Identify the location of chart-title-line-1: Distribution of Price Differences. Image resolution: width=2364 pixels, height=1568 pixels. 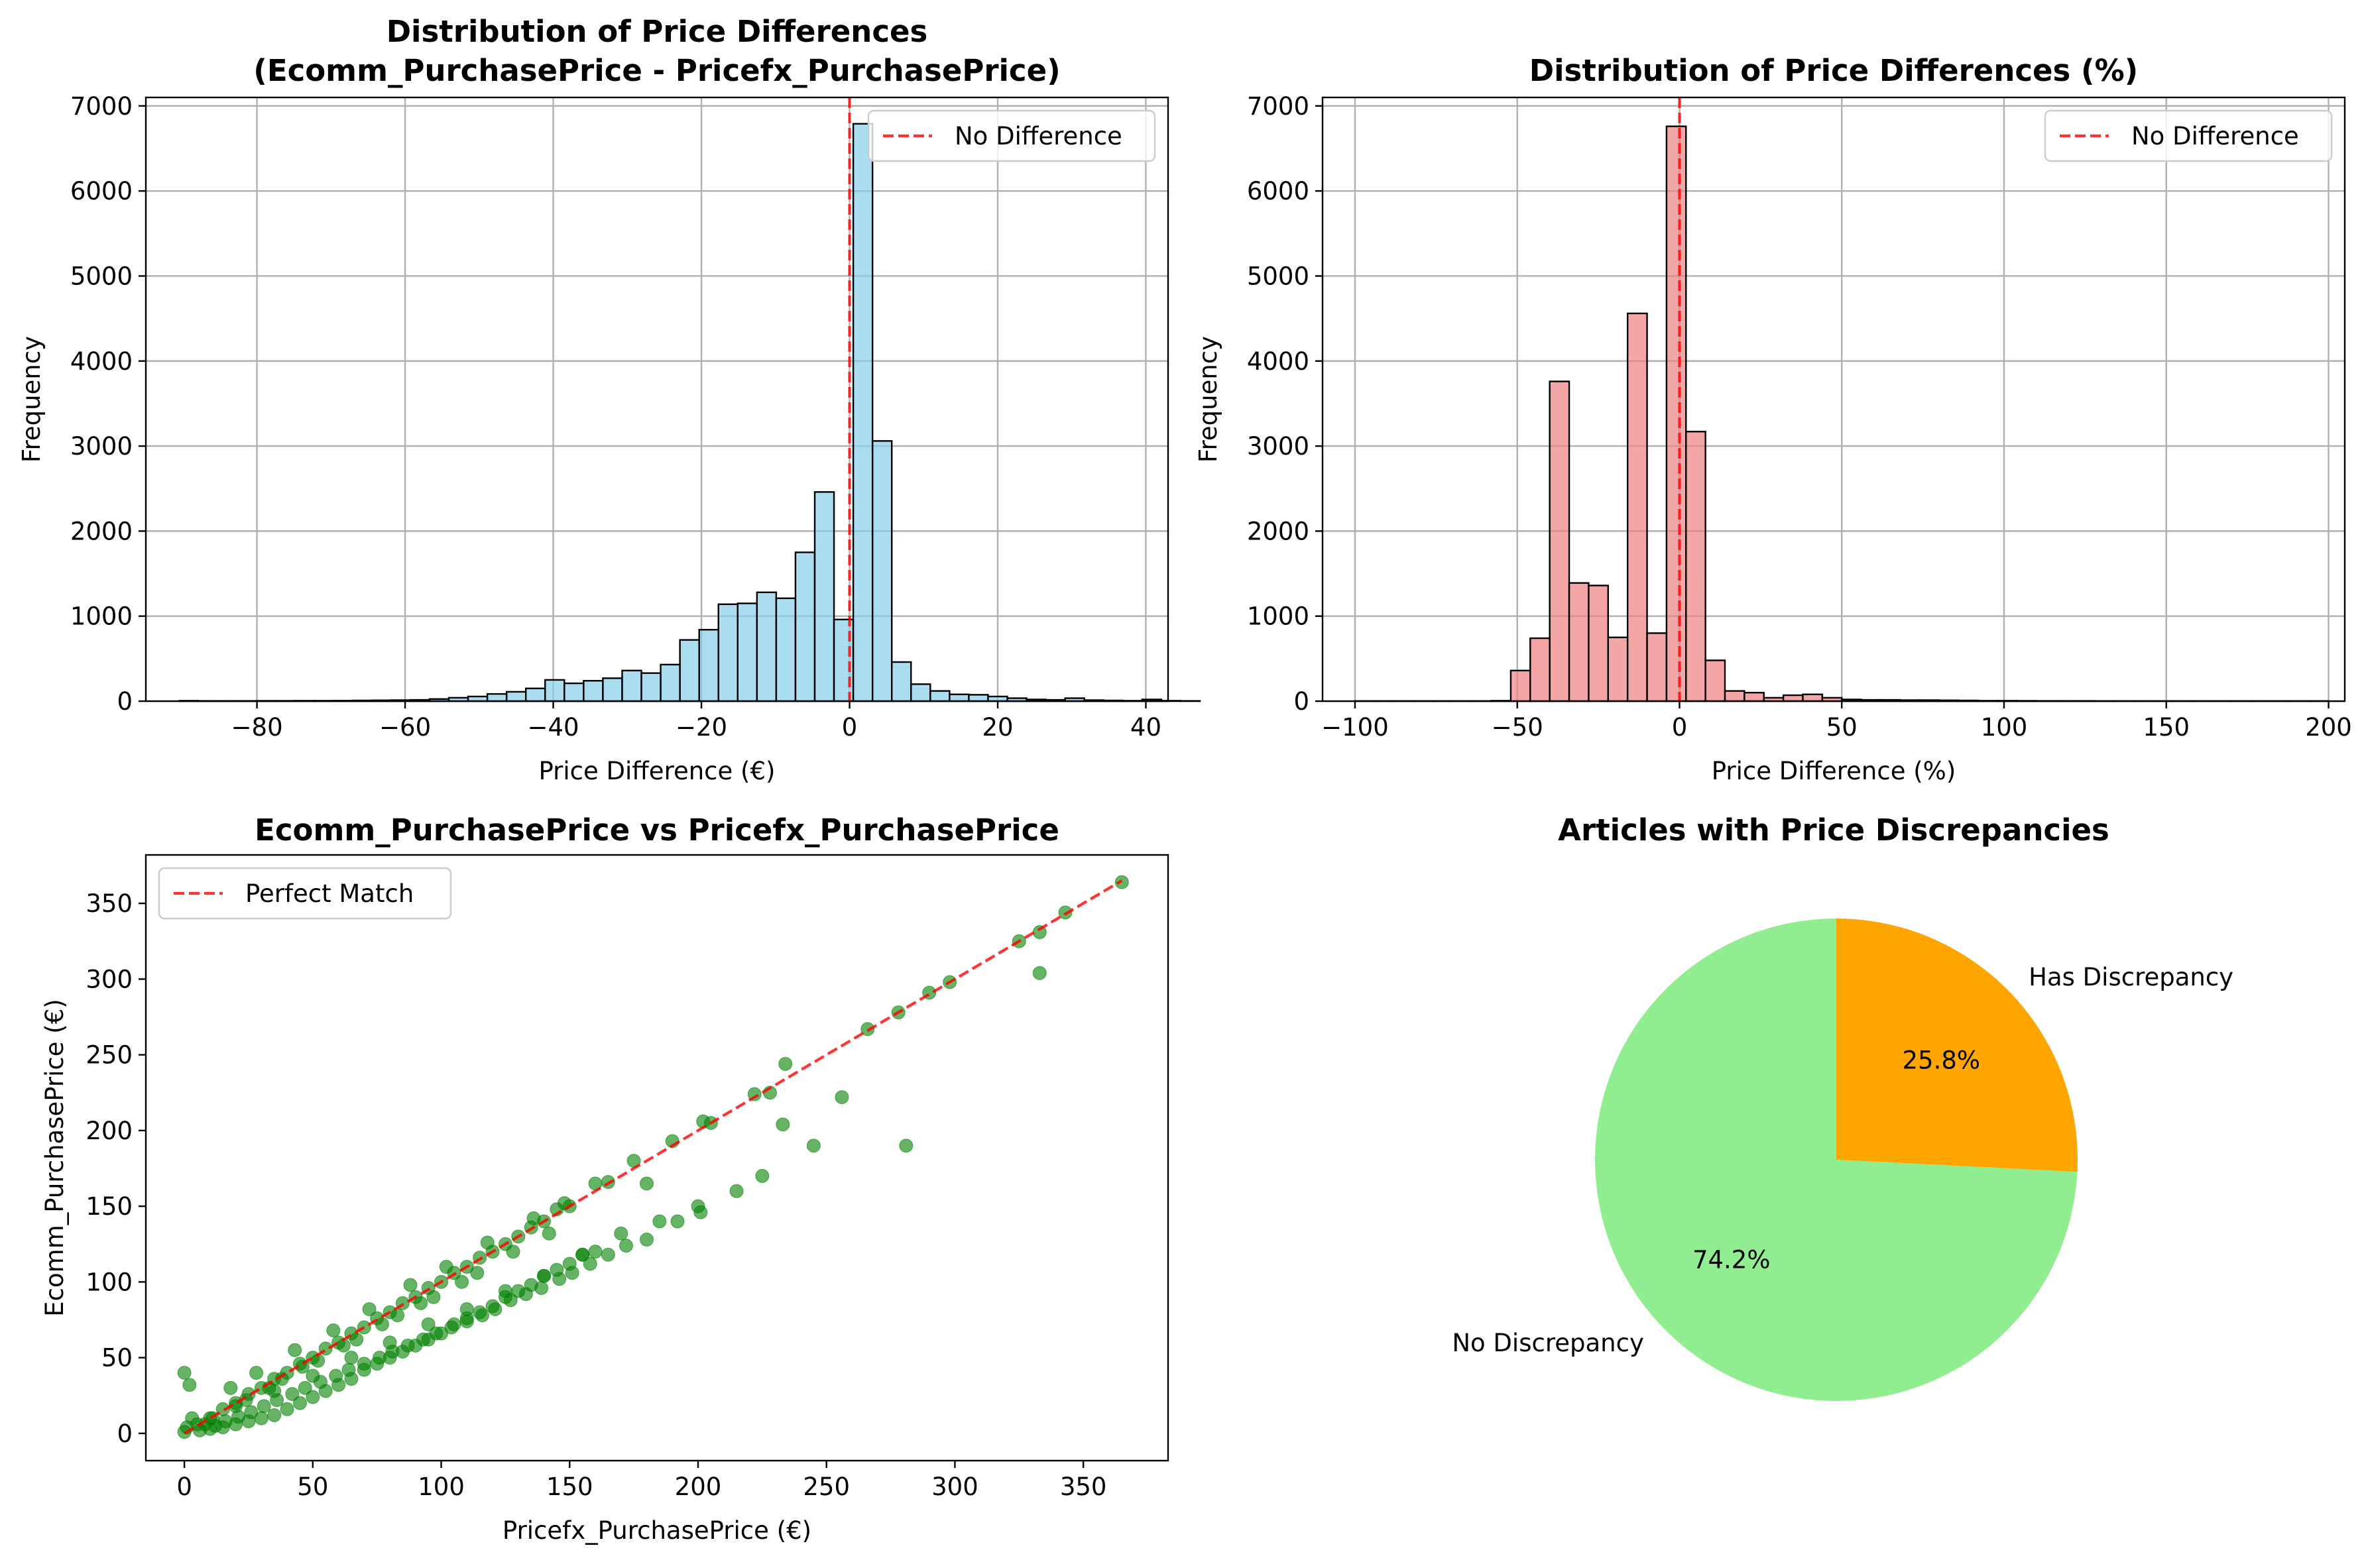
(657, 32).